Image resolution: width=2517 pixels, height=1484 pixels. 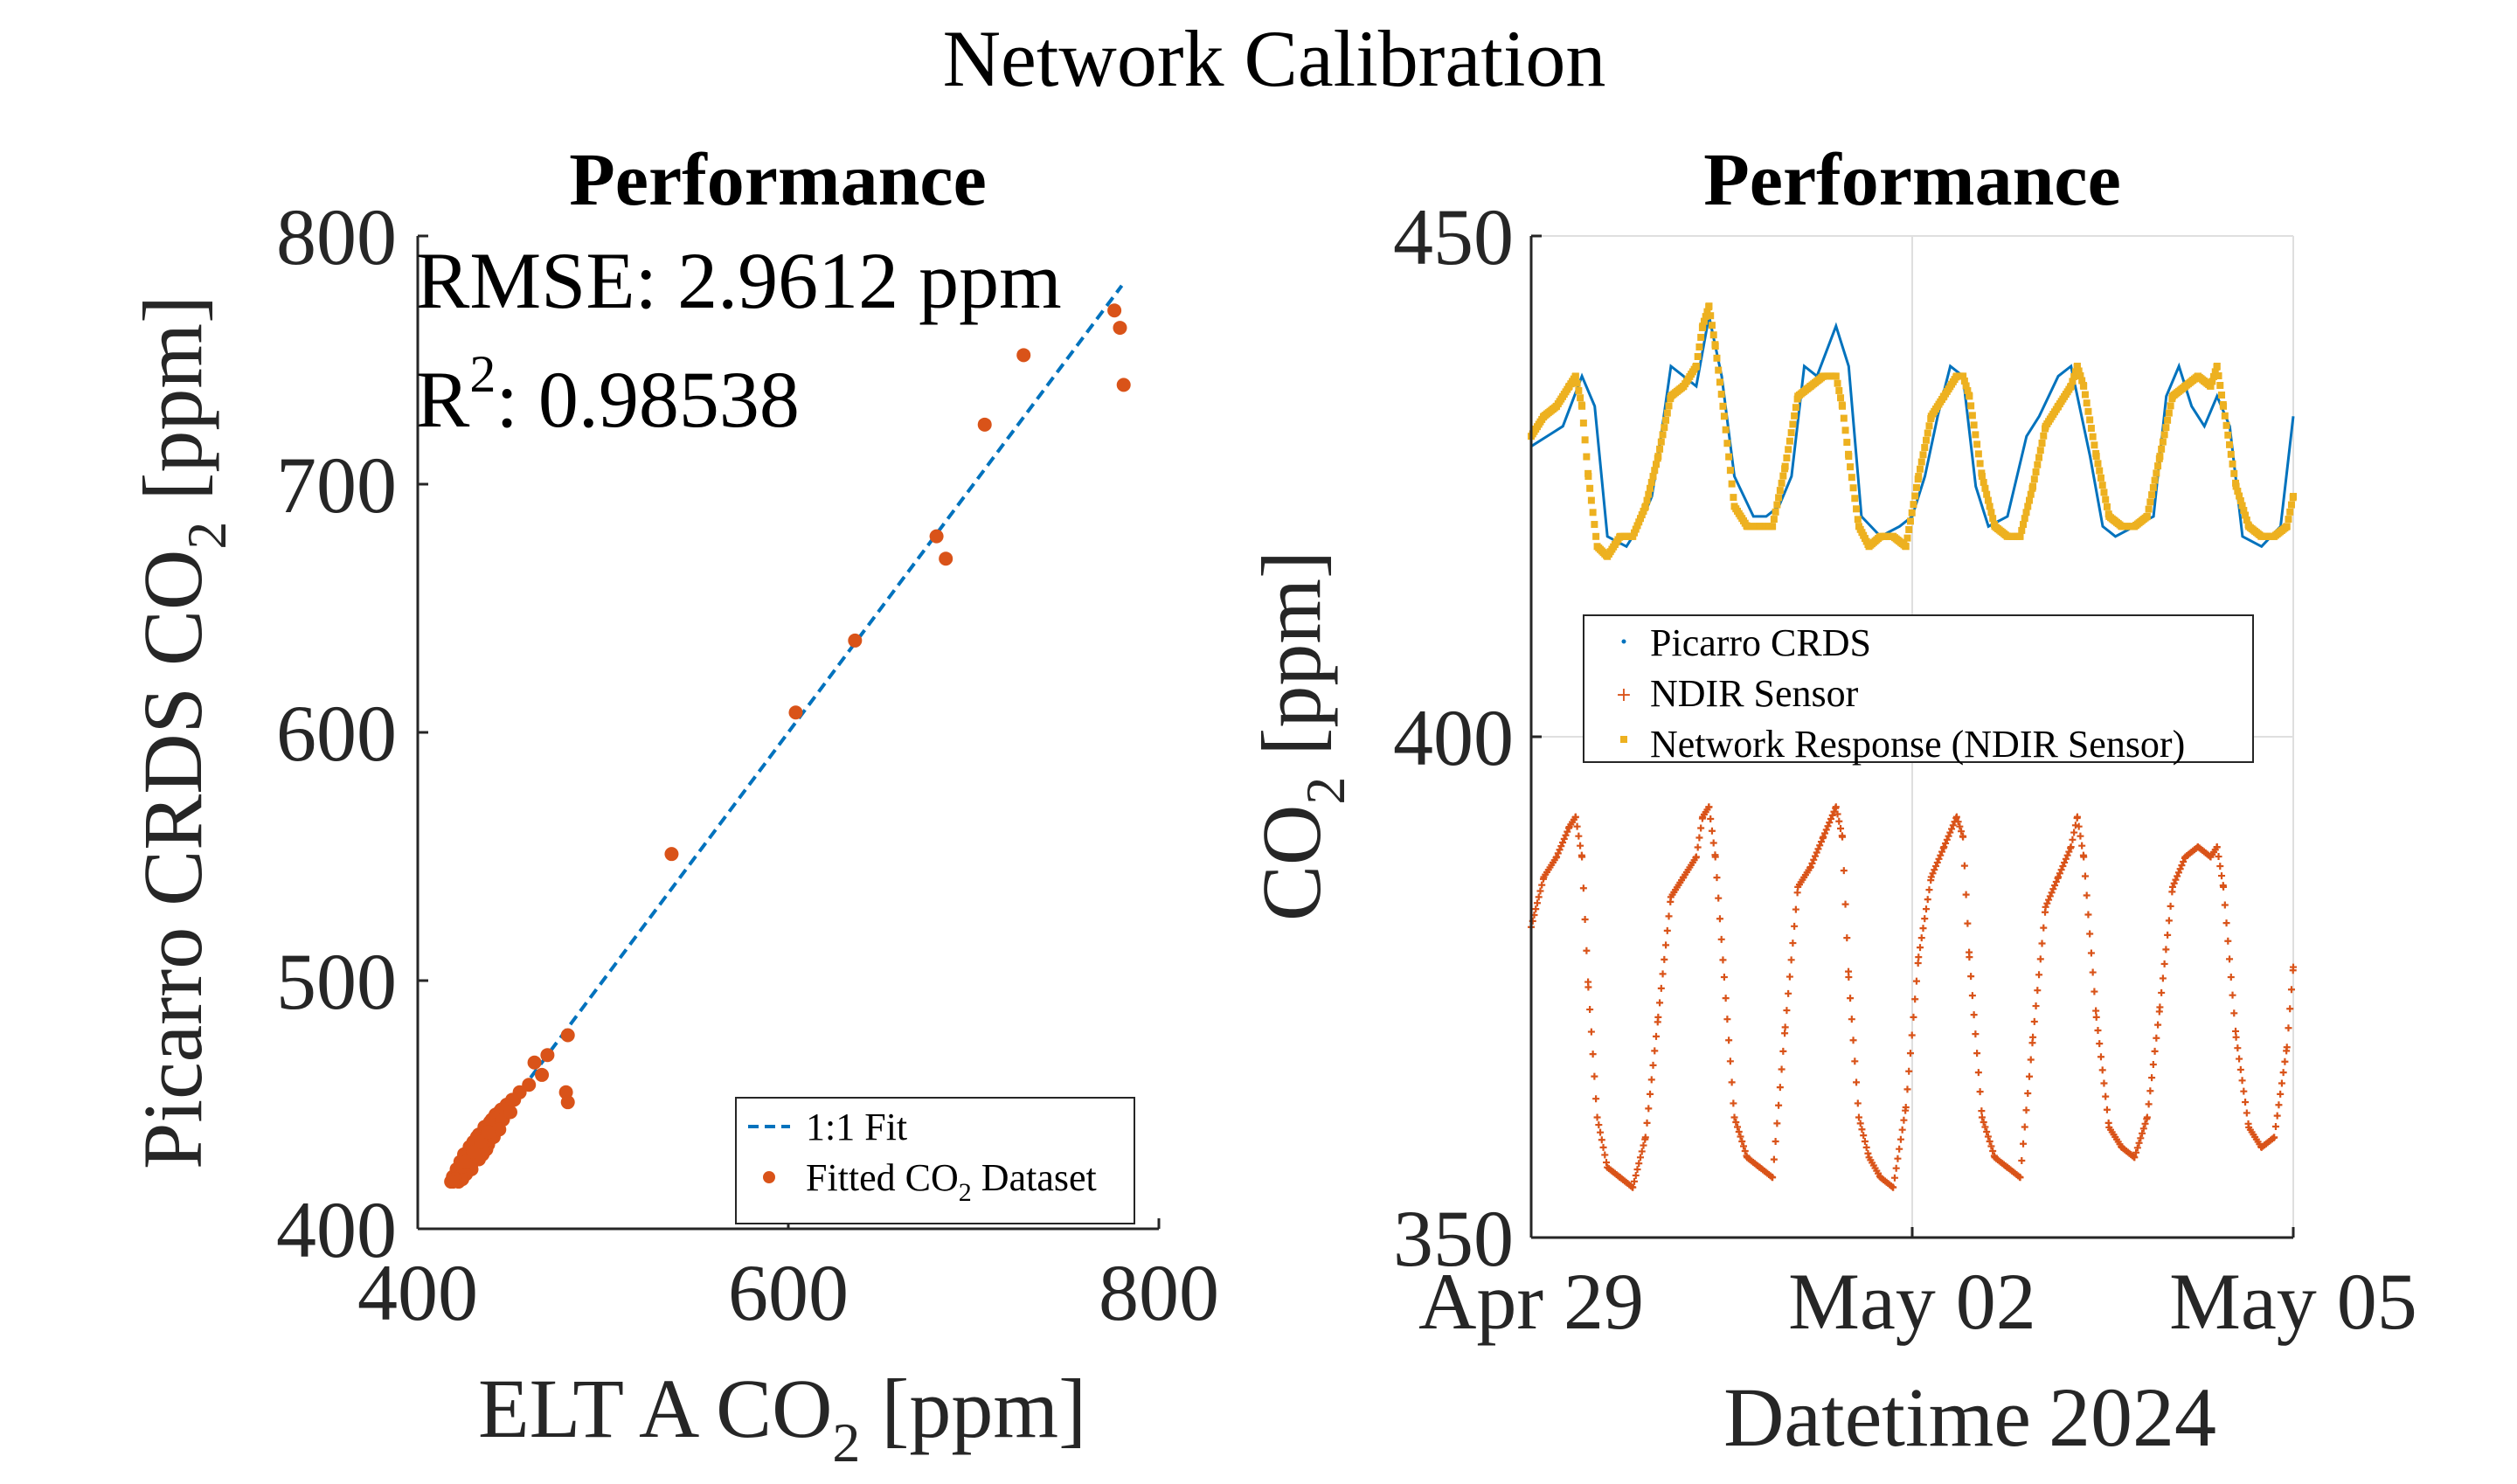 I want to click on scatter-y-label-unit: [ppm], so click(x=172, y=408).